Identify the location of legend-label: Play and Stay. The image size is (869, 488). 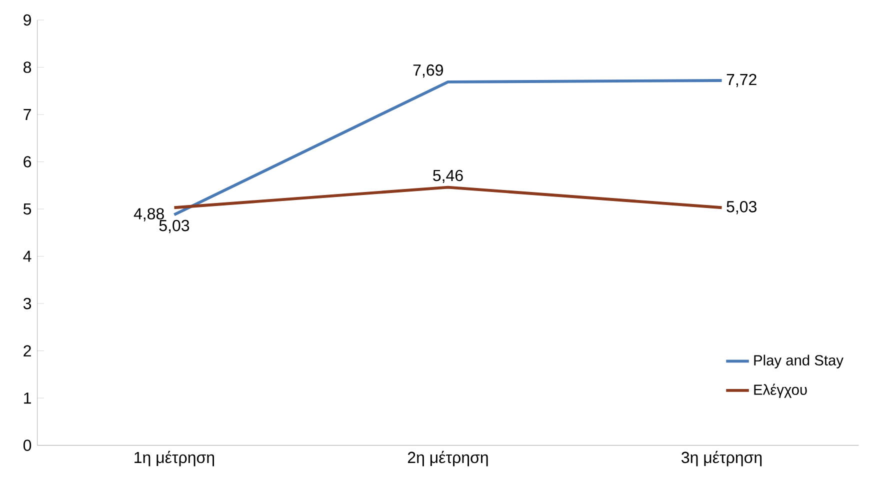
(799, 361).